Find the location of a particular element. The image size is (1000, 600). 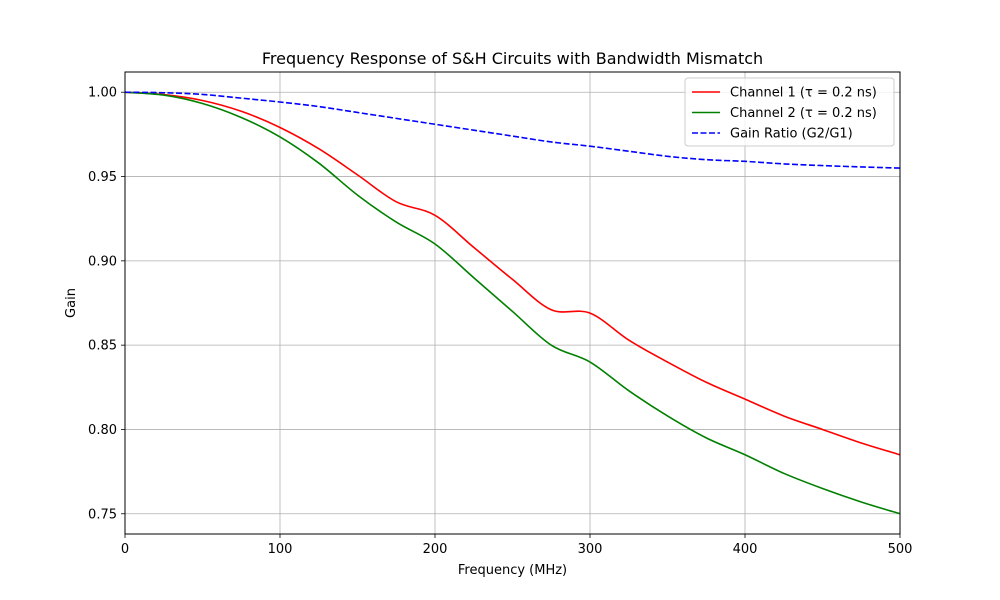

x-tick-label: 500 is located at coordinates (900, 549).